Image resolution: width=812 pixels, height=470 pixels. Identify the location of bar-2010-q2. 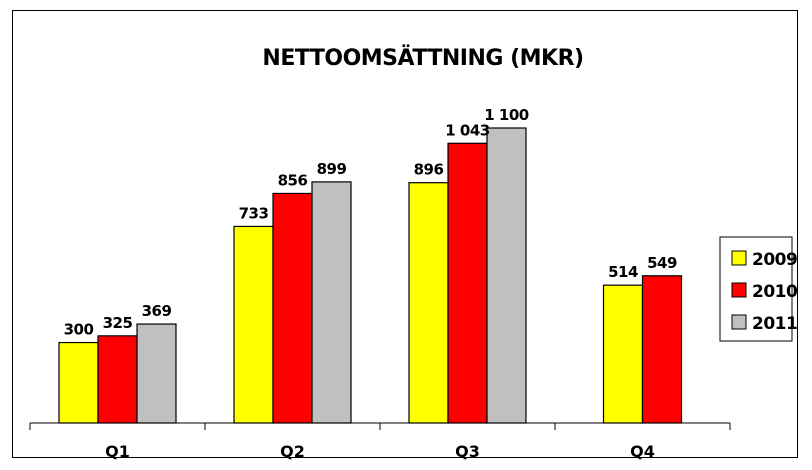
(292, 308).